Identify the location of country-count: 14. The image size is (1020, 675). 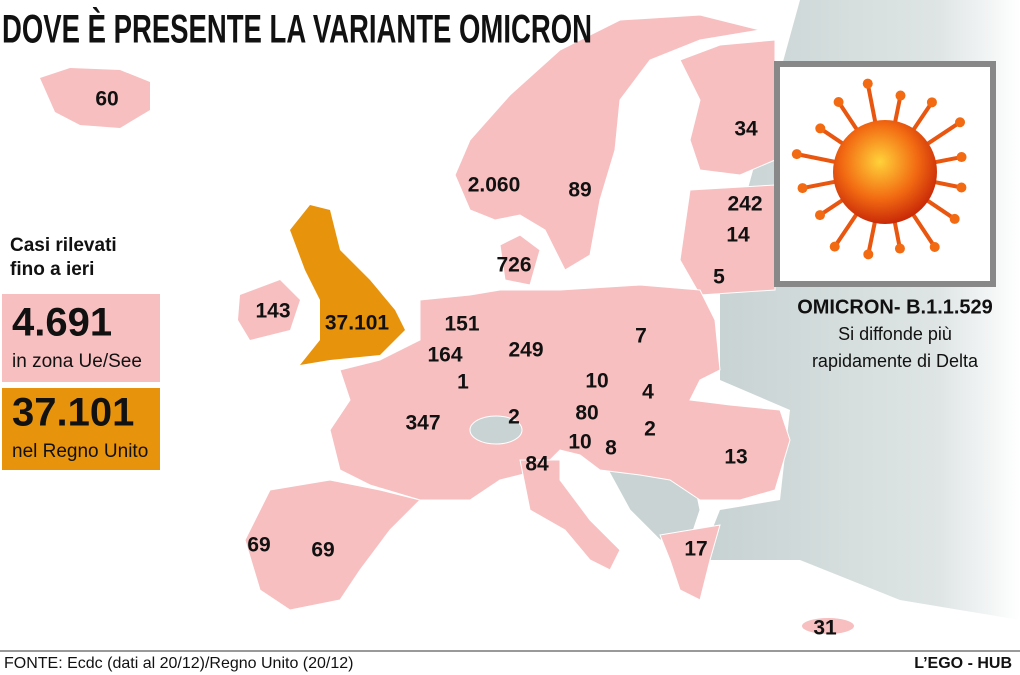
(738, 235).